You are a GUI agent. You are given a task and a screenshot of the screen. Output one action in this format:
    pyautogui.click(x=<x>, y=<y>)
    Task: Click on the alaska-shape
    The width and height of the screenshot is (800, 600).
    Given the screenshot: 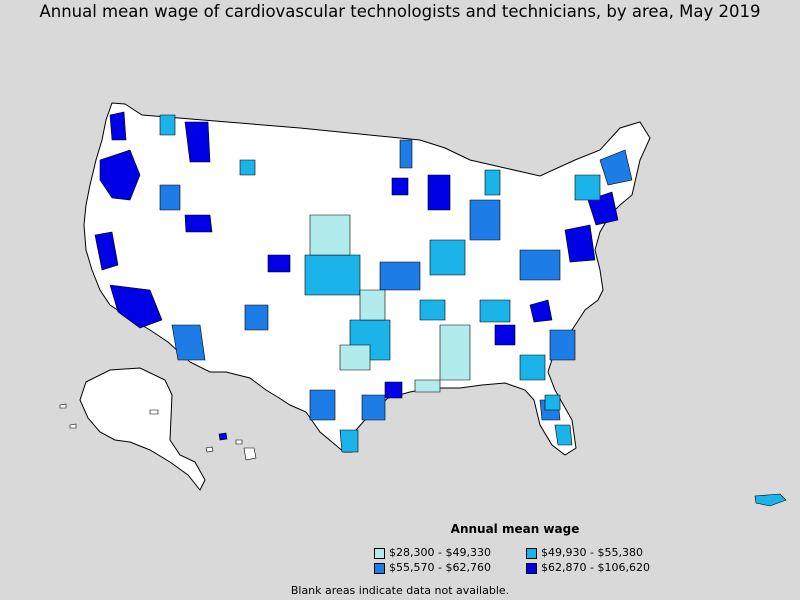 What is the action you would take?
    pyautogui.click(x=142, y=429)
    